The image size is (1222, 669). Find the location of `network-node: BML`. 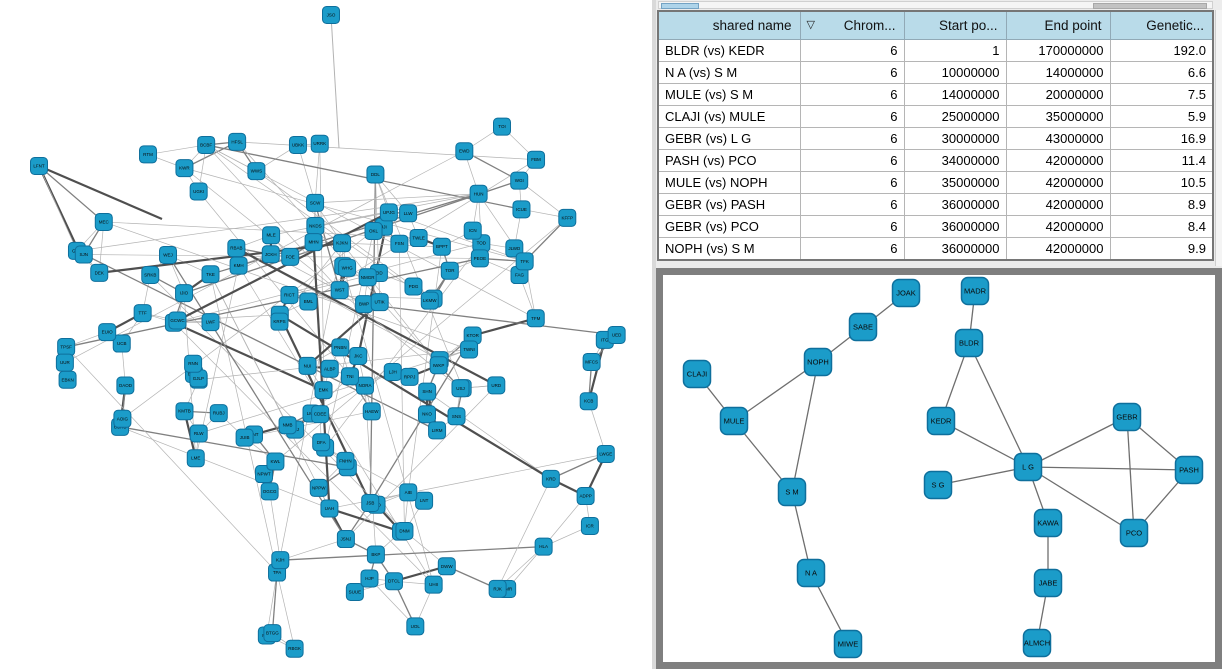

network-node: BML is located at coordinates (308, 301).